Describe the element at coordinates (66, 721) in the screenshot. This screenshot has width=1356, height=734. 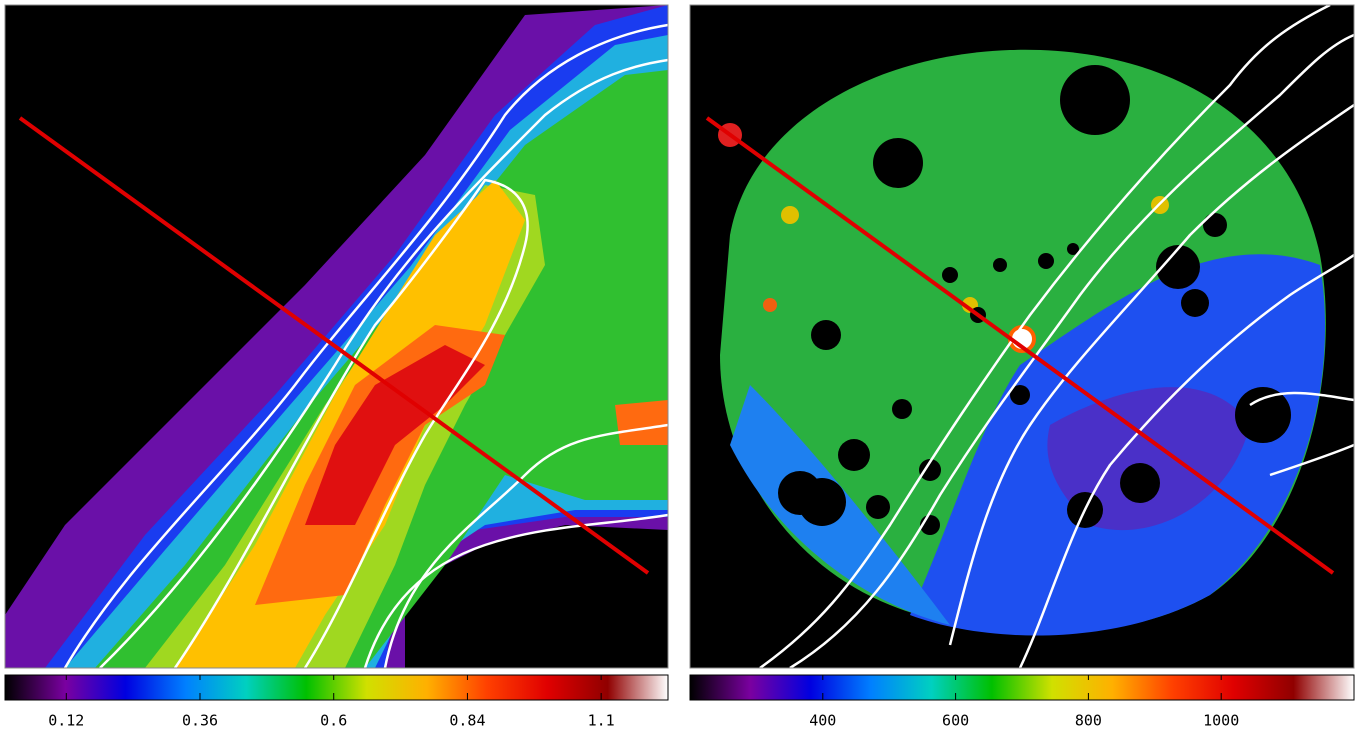
I see `colorbar-tick-label: 0.12` at that location.